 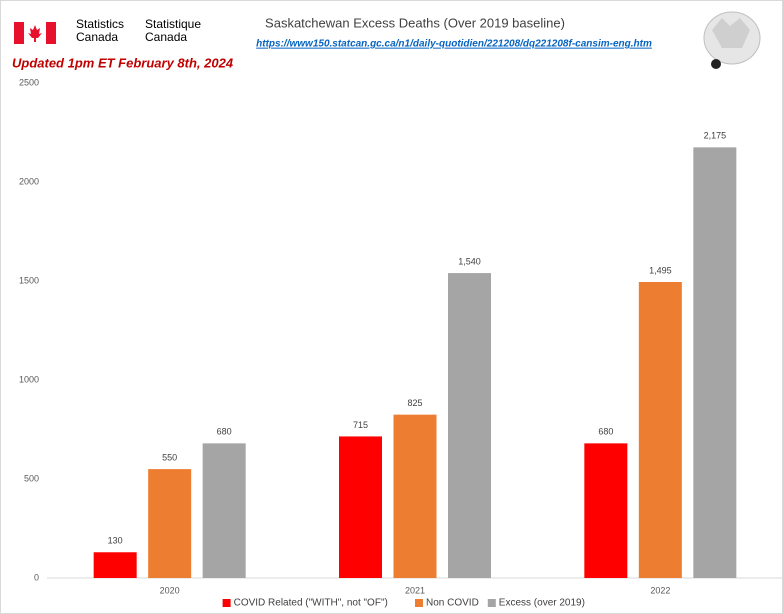 What do you see at coordinates (166, 37) in the screenshot?
I see `org-fr: Canada` at bounding box center [166, 37].